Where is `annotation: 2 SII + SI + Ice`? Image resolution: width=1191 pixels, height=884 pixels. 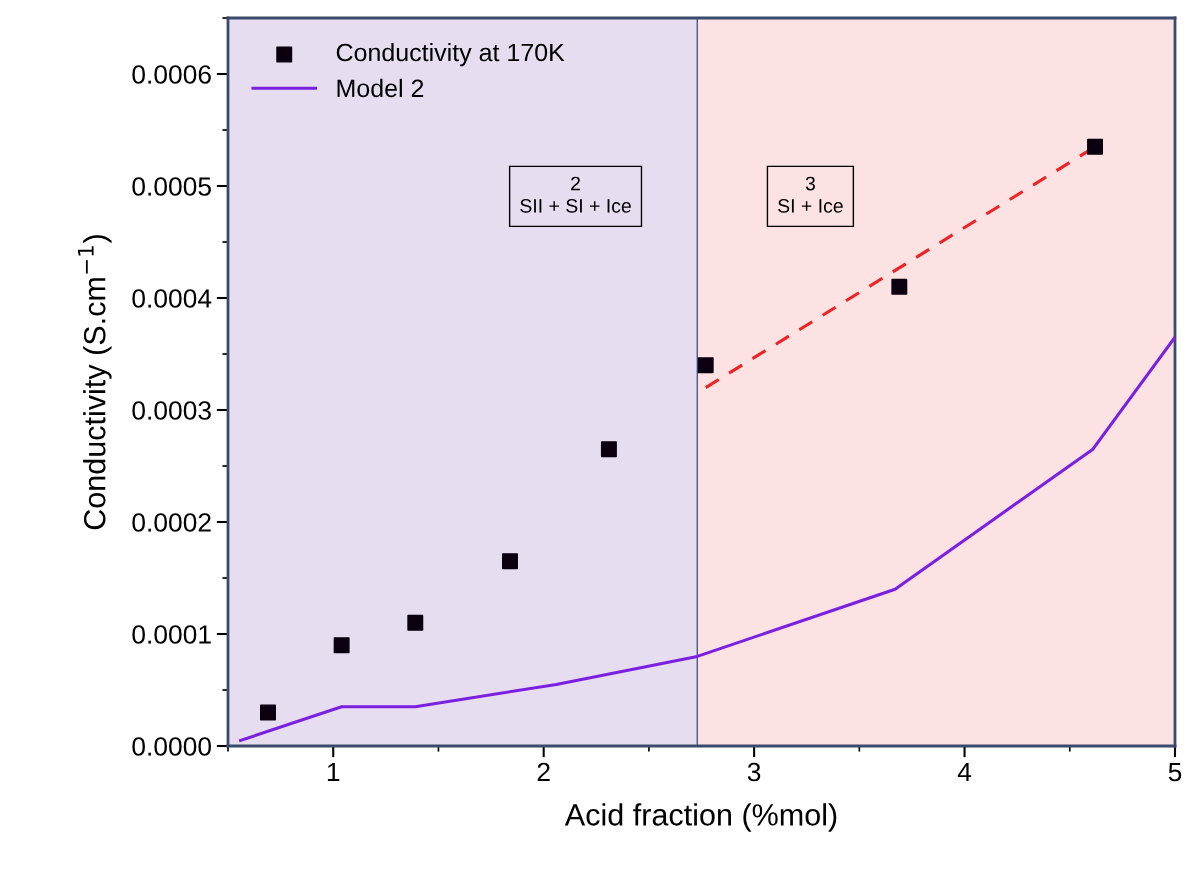 annotation: 2 SII + SI + Ice is located at coordinates (575, 194).